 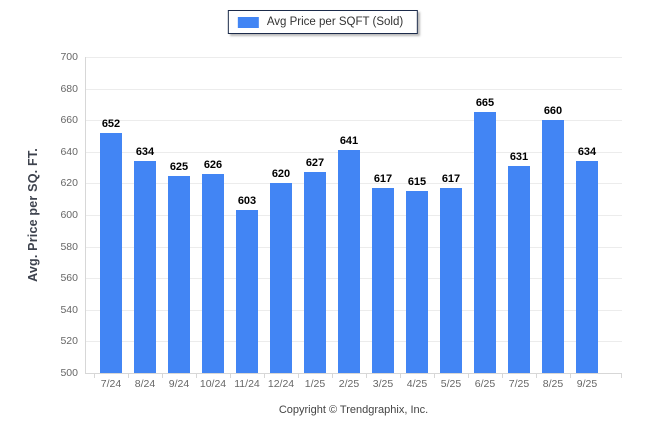 What do you see at coordinates (335, 22) in the screenshot?
I see `legend-label: Avg Price per SQFT (Sold)` at bounding box center [335, 22].